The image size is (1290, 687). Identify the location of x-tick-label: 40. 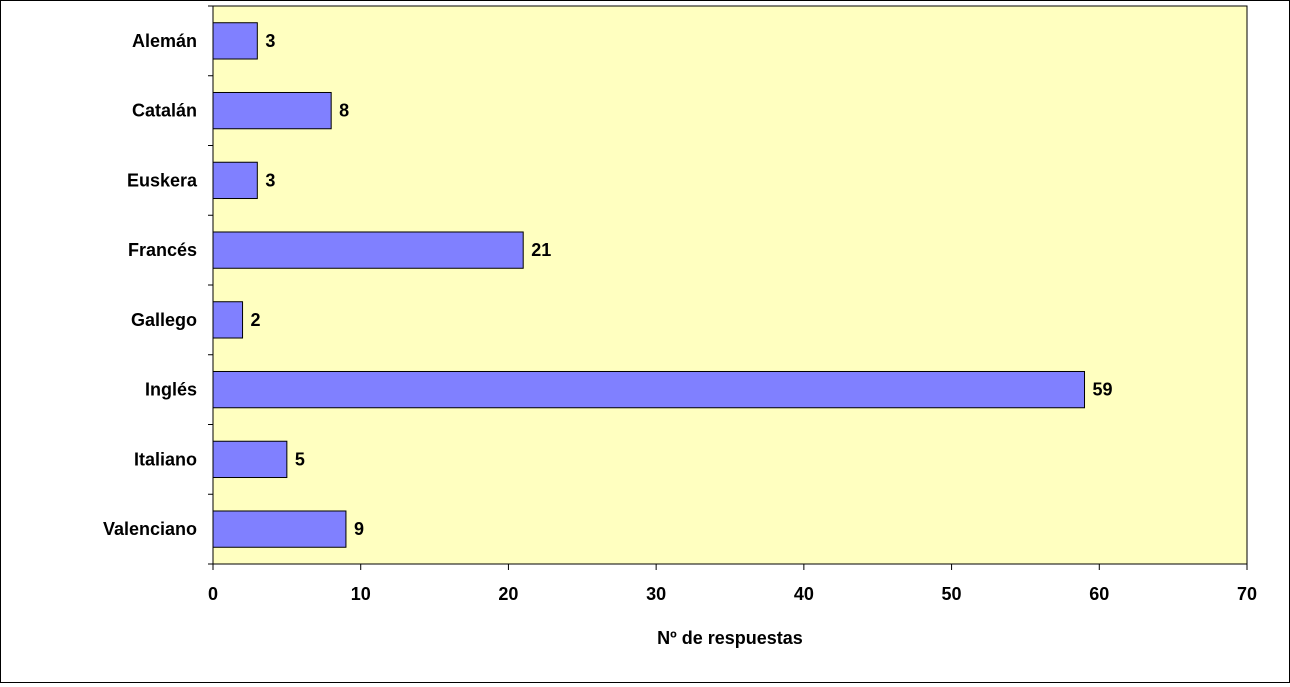
(804, 594).